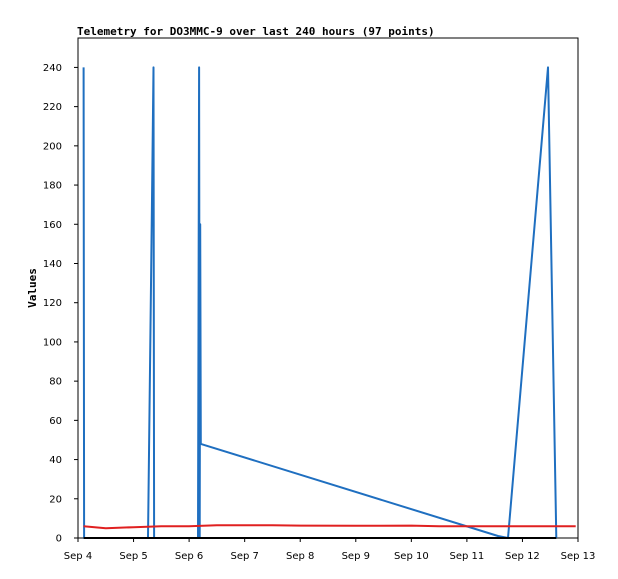 The image size is (618, 579). What do you see at coordinates (578, 556) in the screenshot?
I see `x-tick-label: Sep 13` at bounding box center [578, 556].